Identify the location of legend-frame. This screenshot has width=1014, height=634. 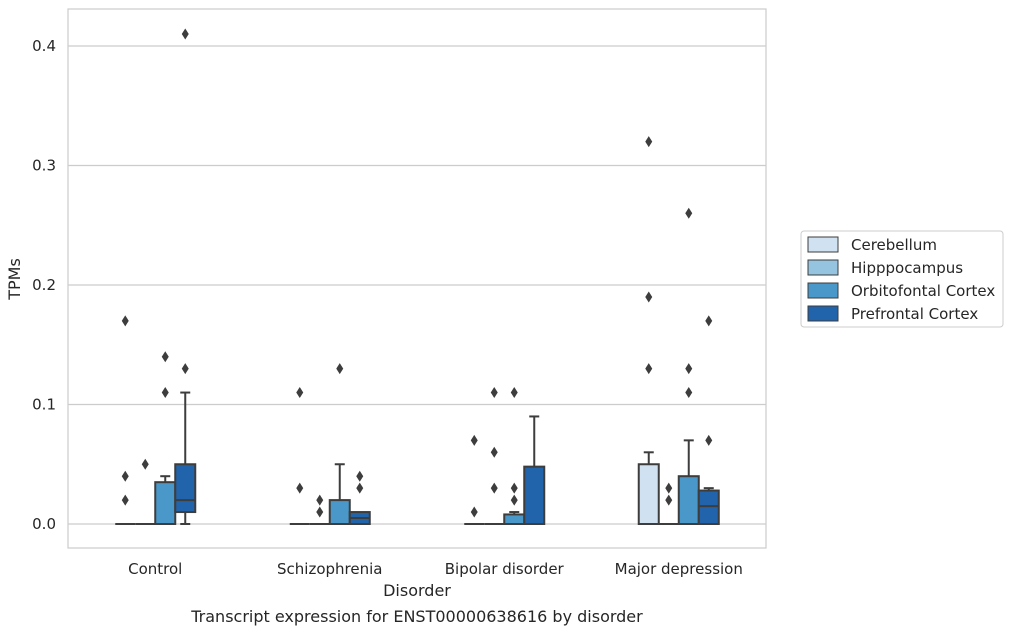
(902, 279).